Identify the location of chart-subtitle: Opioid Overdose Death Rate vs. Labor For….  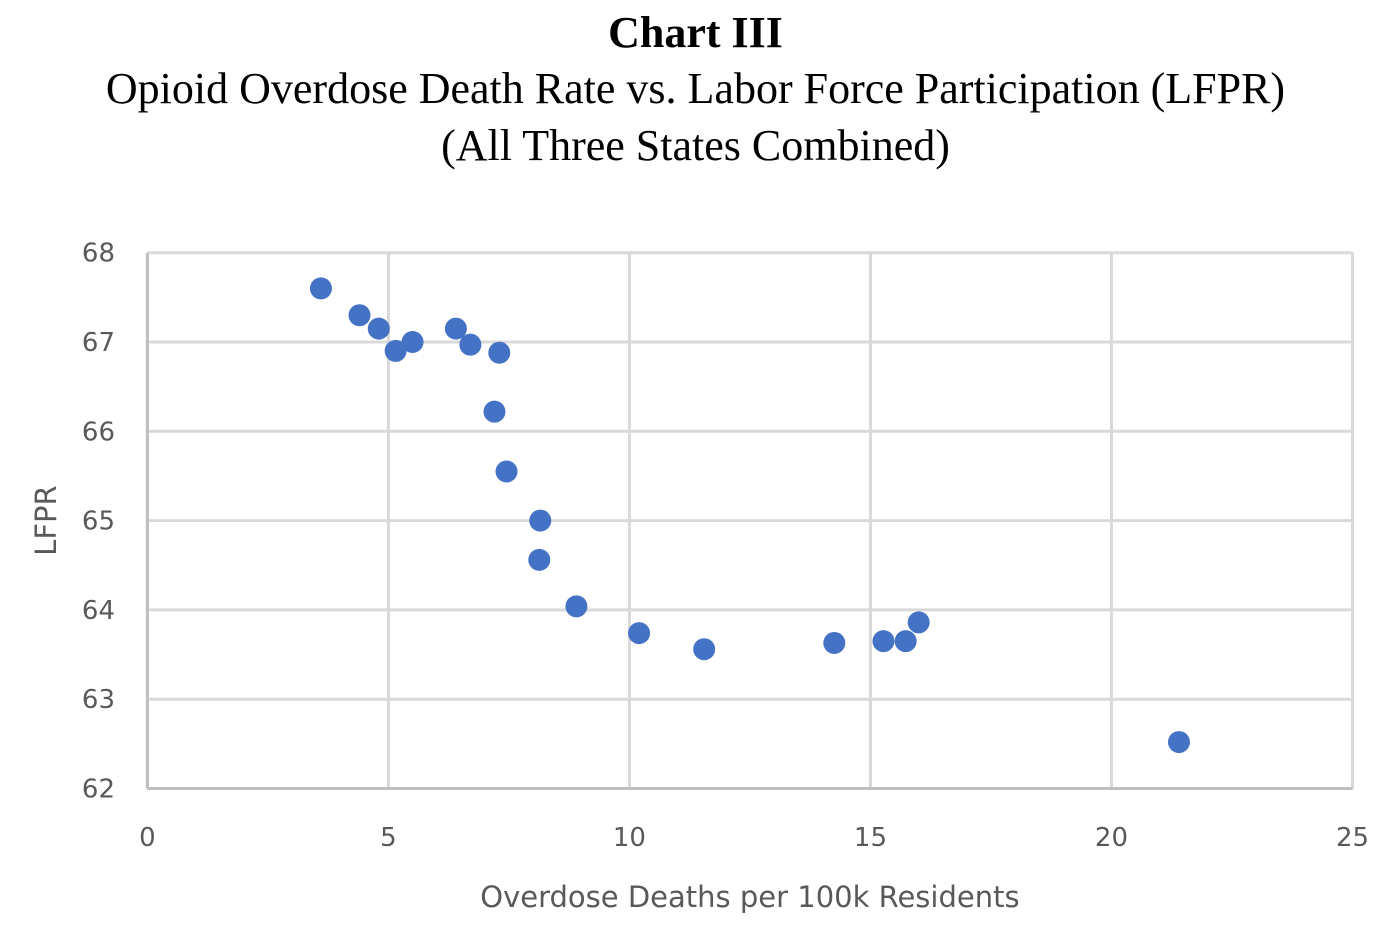
(695, 88).